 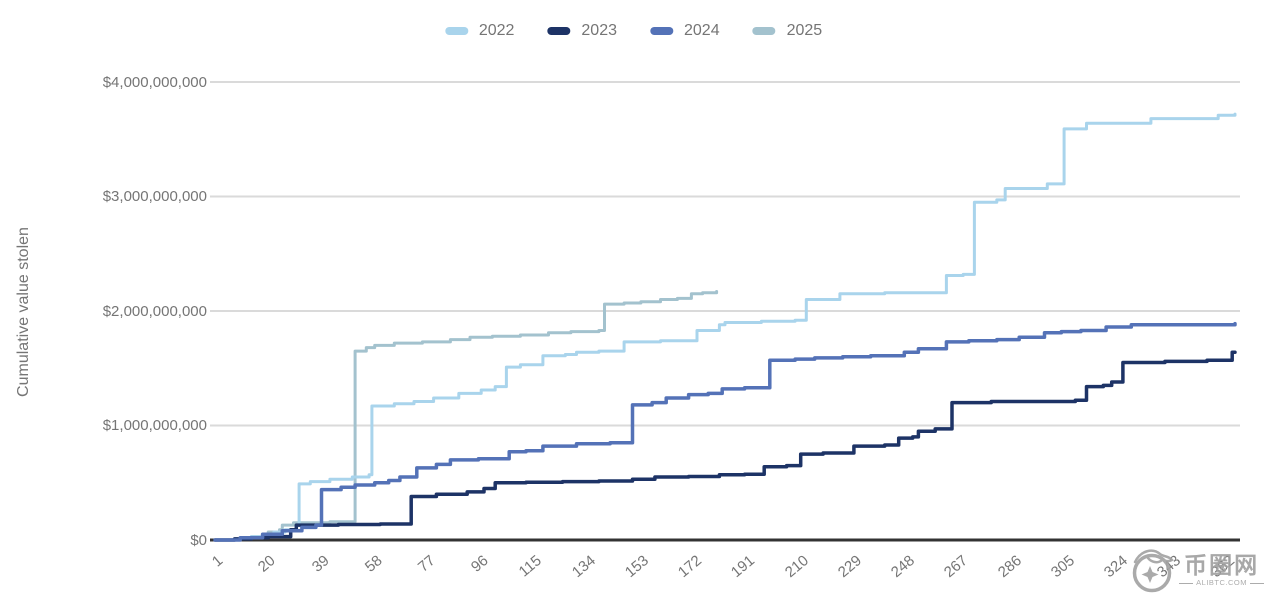 What do you see at coordinates (804, 30) in the screenshot?
I see `legend-label-2025: 2025` at bounding box center [804, 30].